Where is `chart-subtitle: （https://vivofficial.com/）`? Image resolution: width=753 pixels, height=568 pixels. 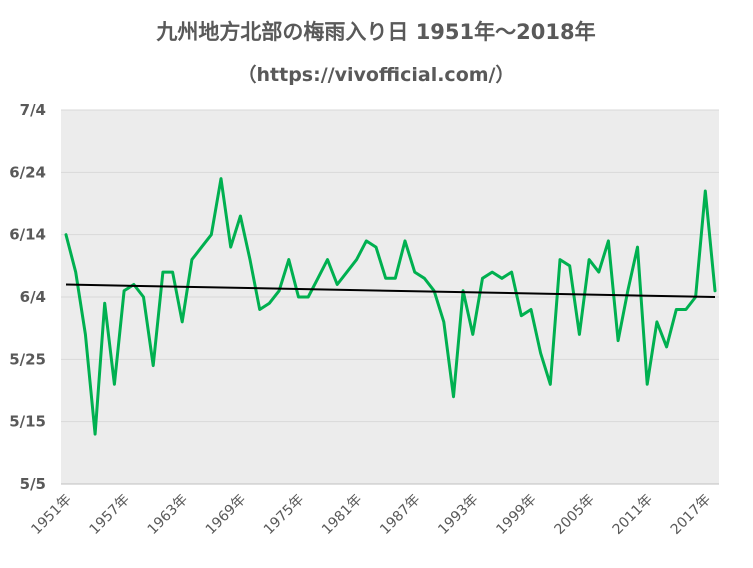 chart-subtitle: （https://vivofficial.com/） is located at coordinates (376, 74).